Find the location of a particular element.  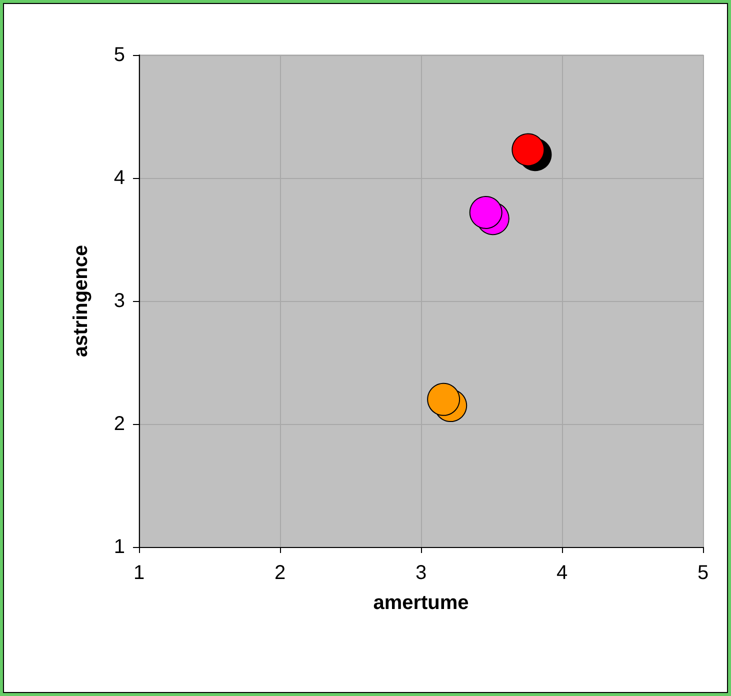

point is located at coordinates (528, 149).